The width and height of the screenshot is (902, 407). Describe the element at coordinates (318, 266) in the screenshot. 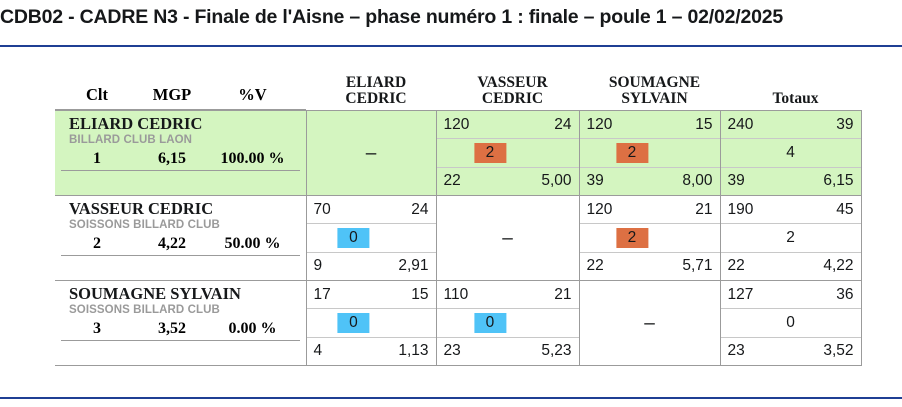

I see `best-run: 9` at that location.